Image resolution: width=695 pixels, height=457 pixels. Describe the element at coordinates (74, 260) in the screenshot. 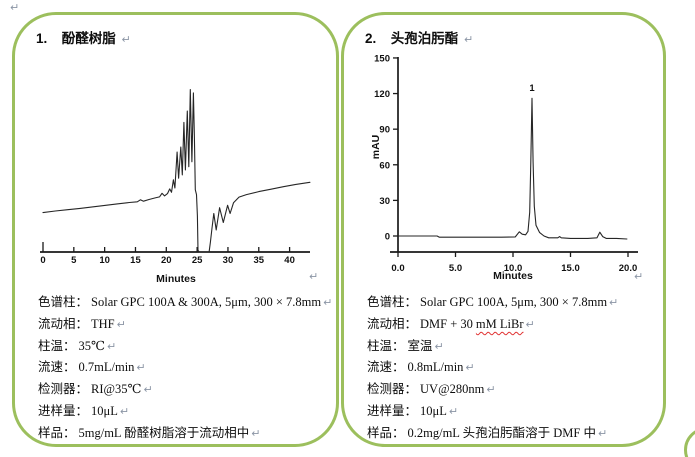

I see `svg-text: 5` at that location.